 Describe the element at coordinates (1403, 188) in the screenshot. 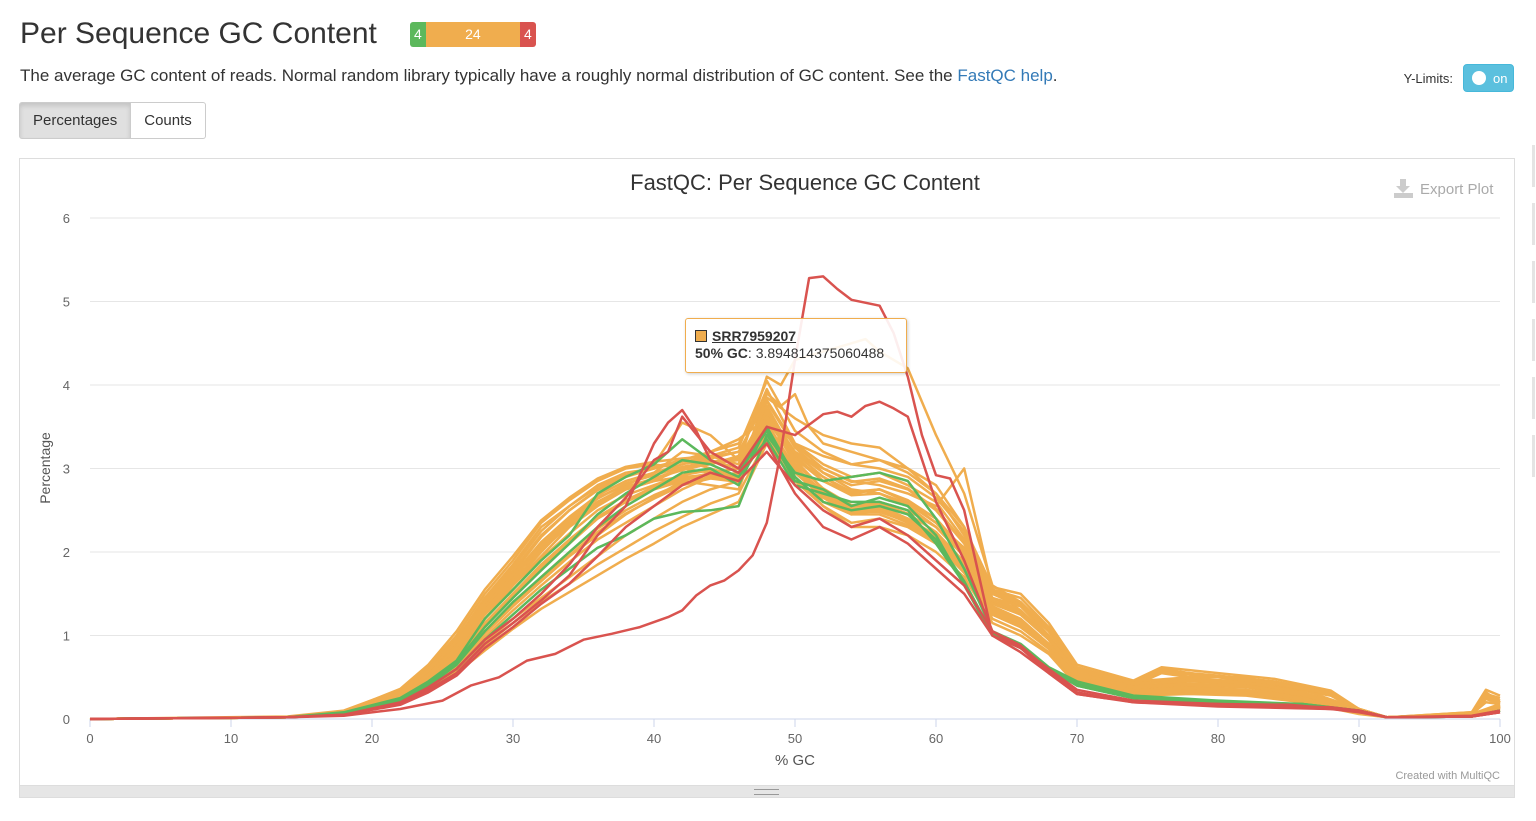

I see `download-icon` at that location.